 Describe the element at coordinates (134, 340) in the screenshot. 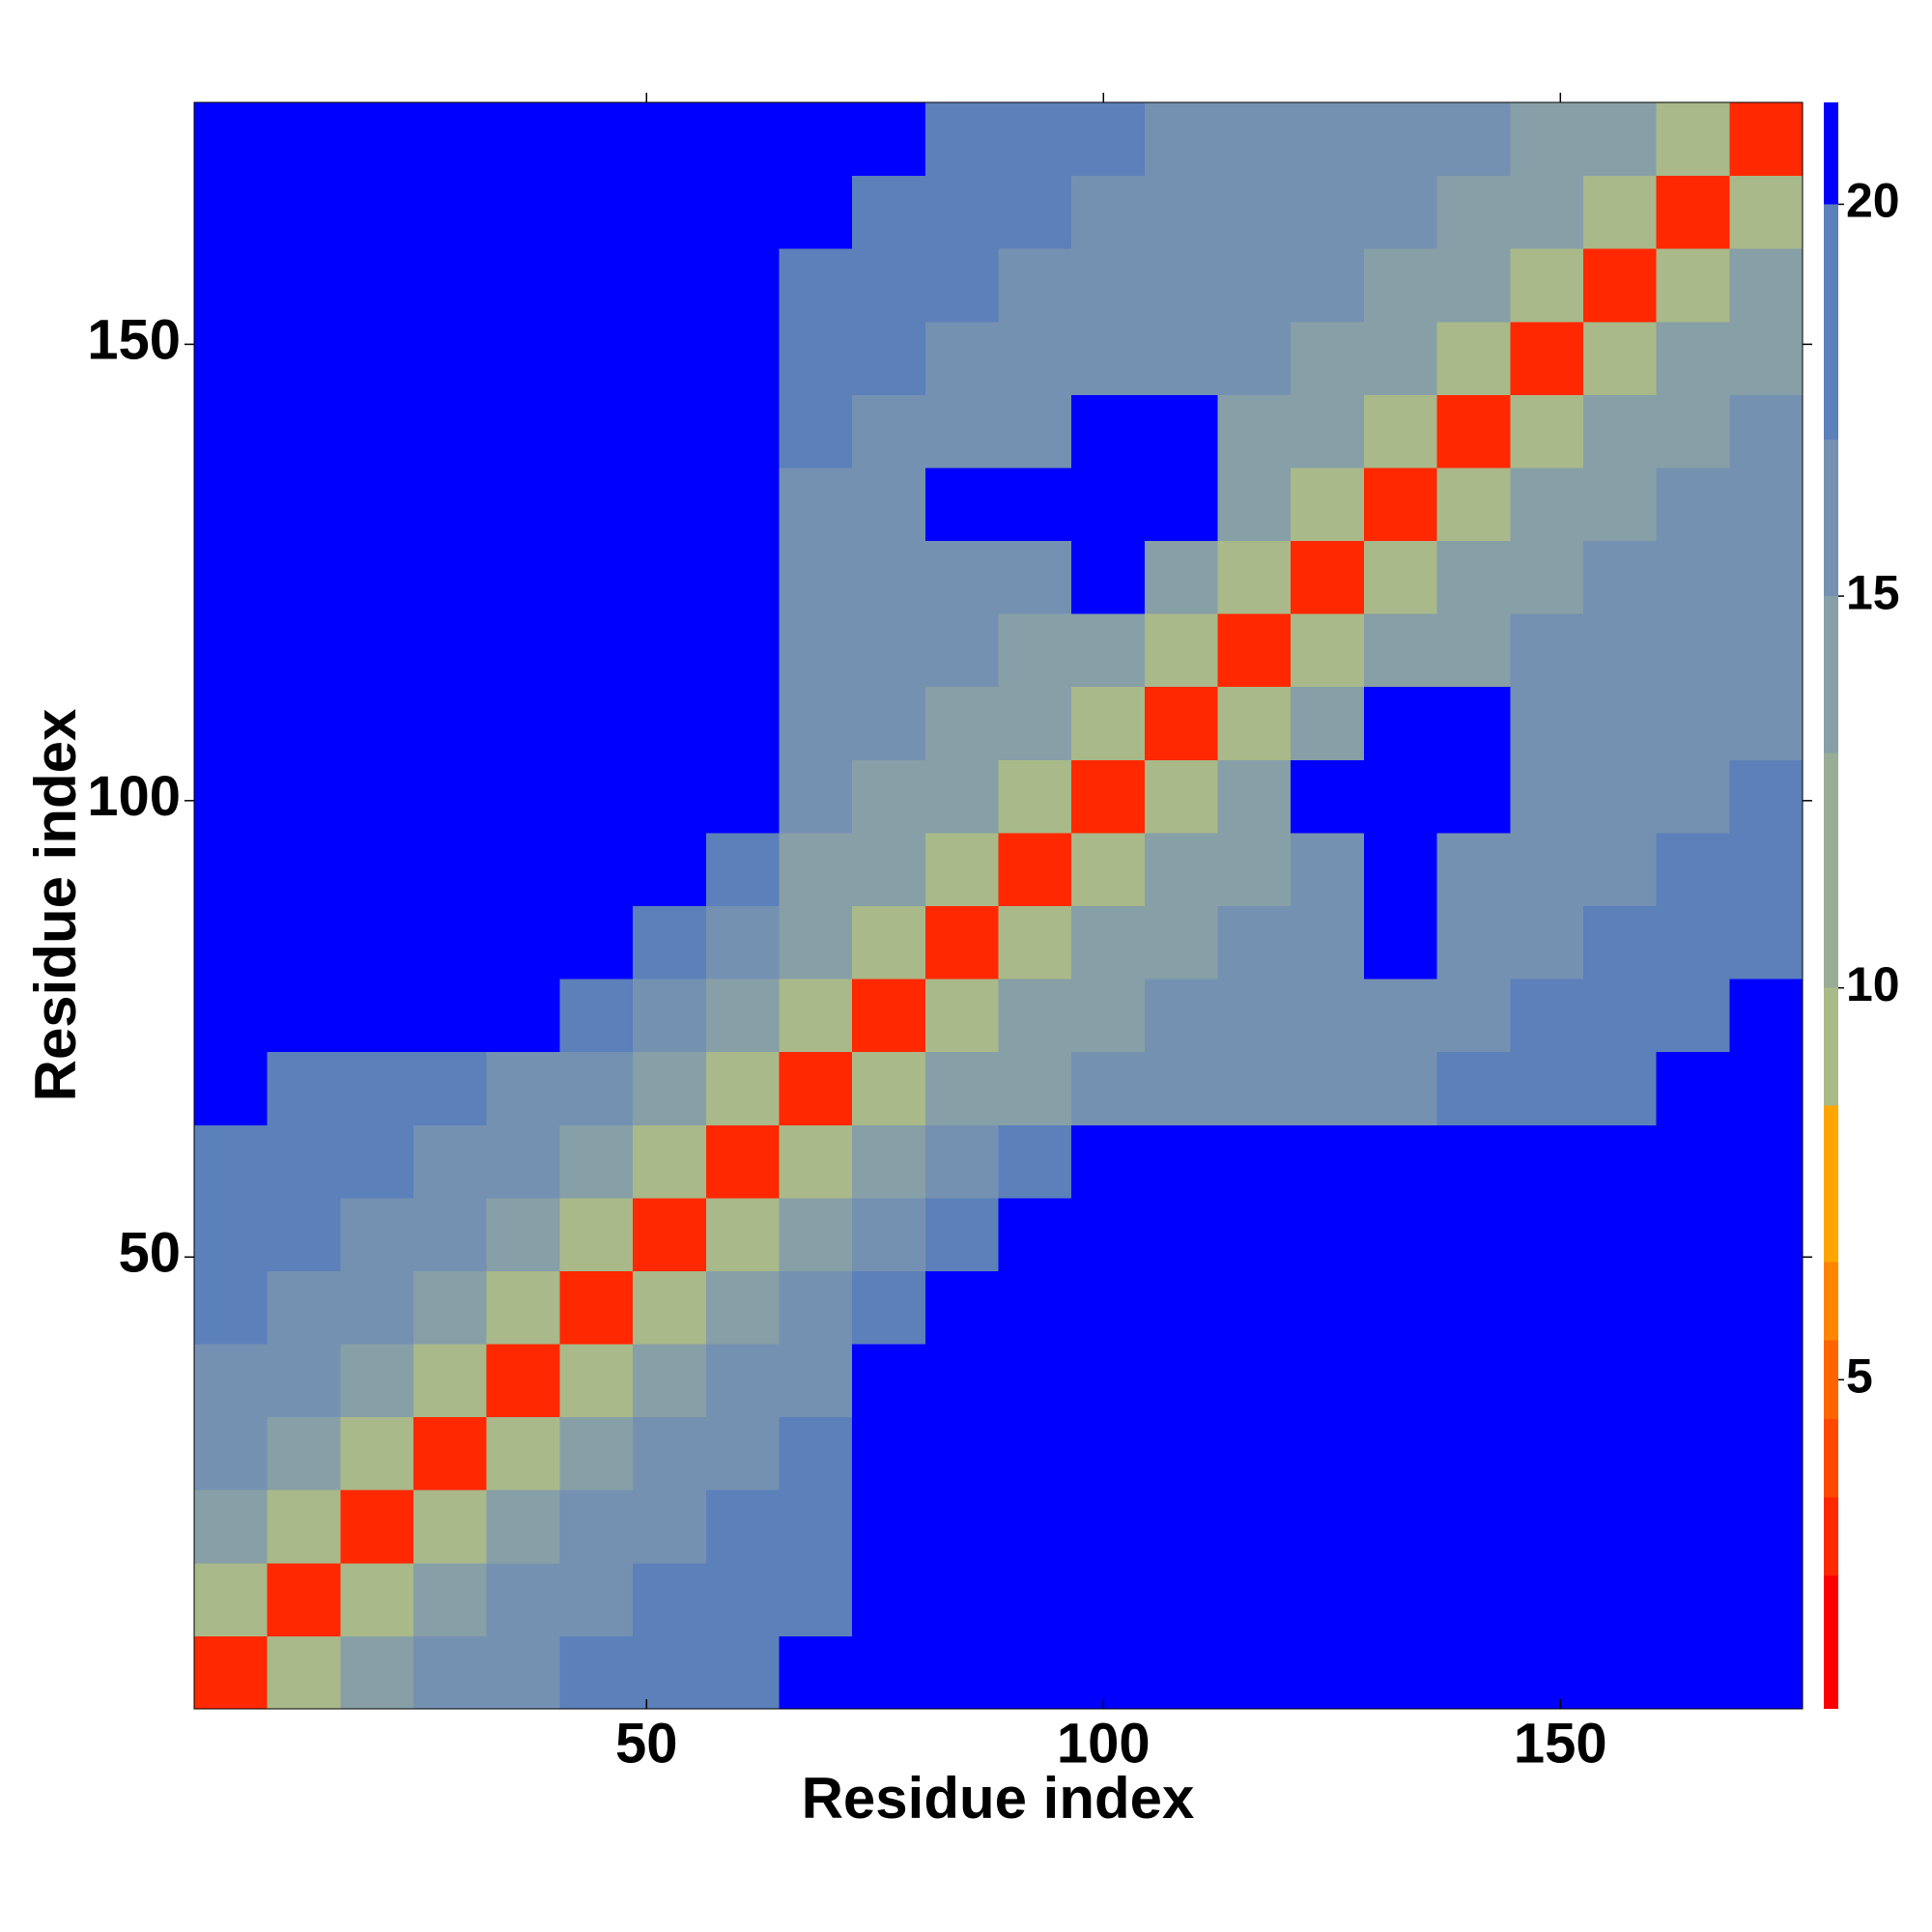

I see `y-tick-label: 150` at that location.